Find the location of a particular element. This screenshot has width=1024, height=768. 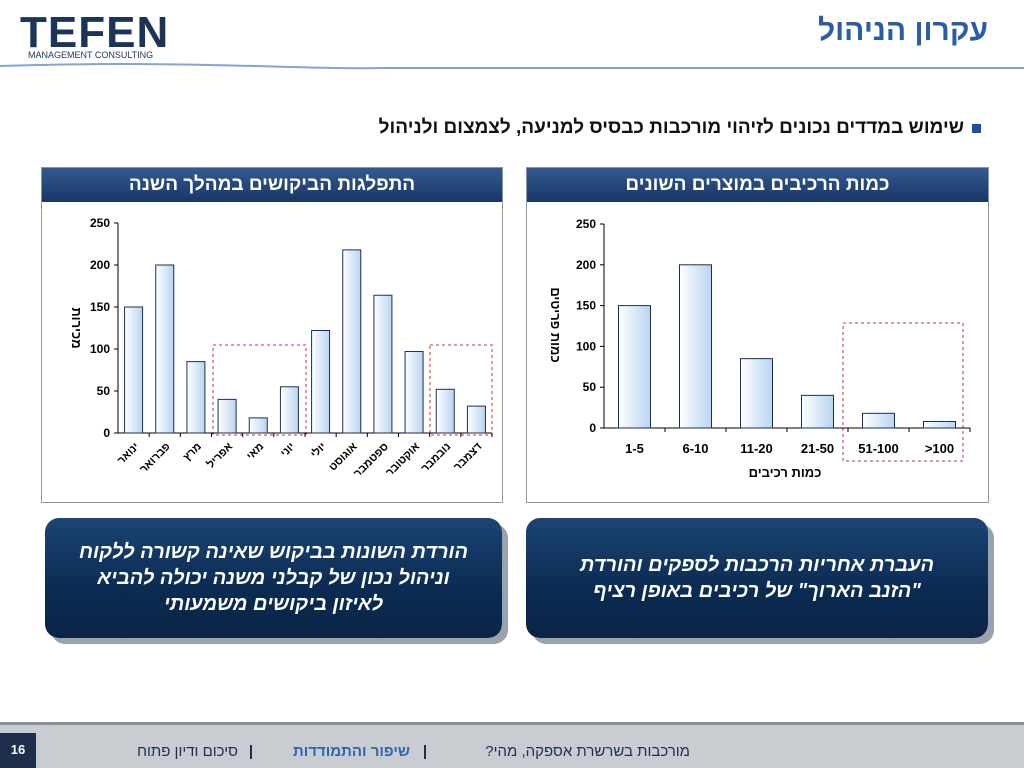

page-box is located at coordinates (18, 750).